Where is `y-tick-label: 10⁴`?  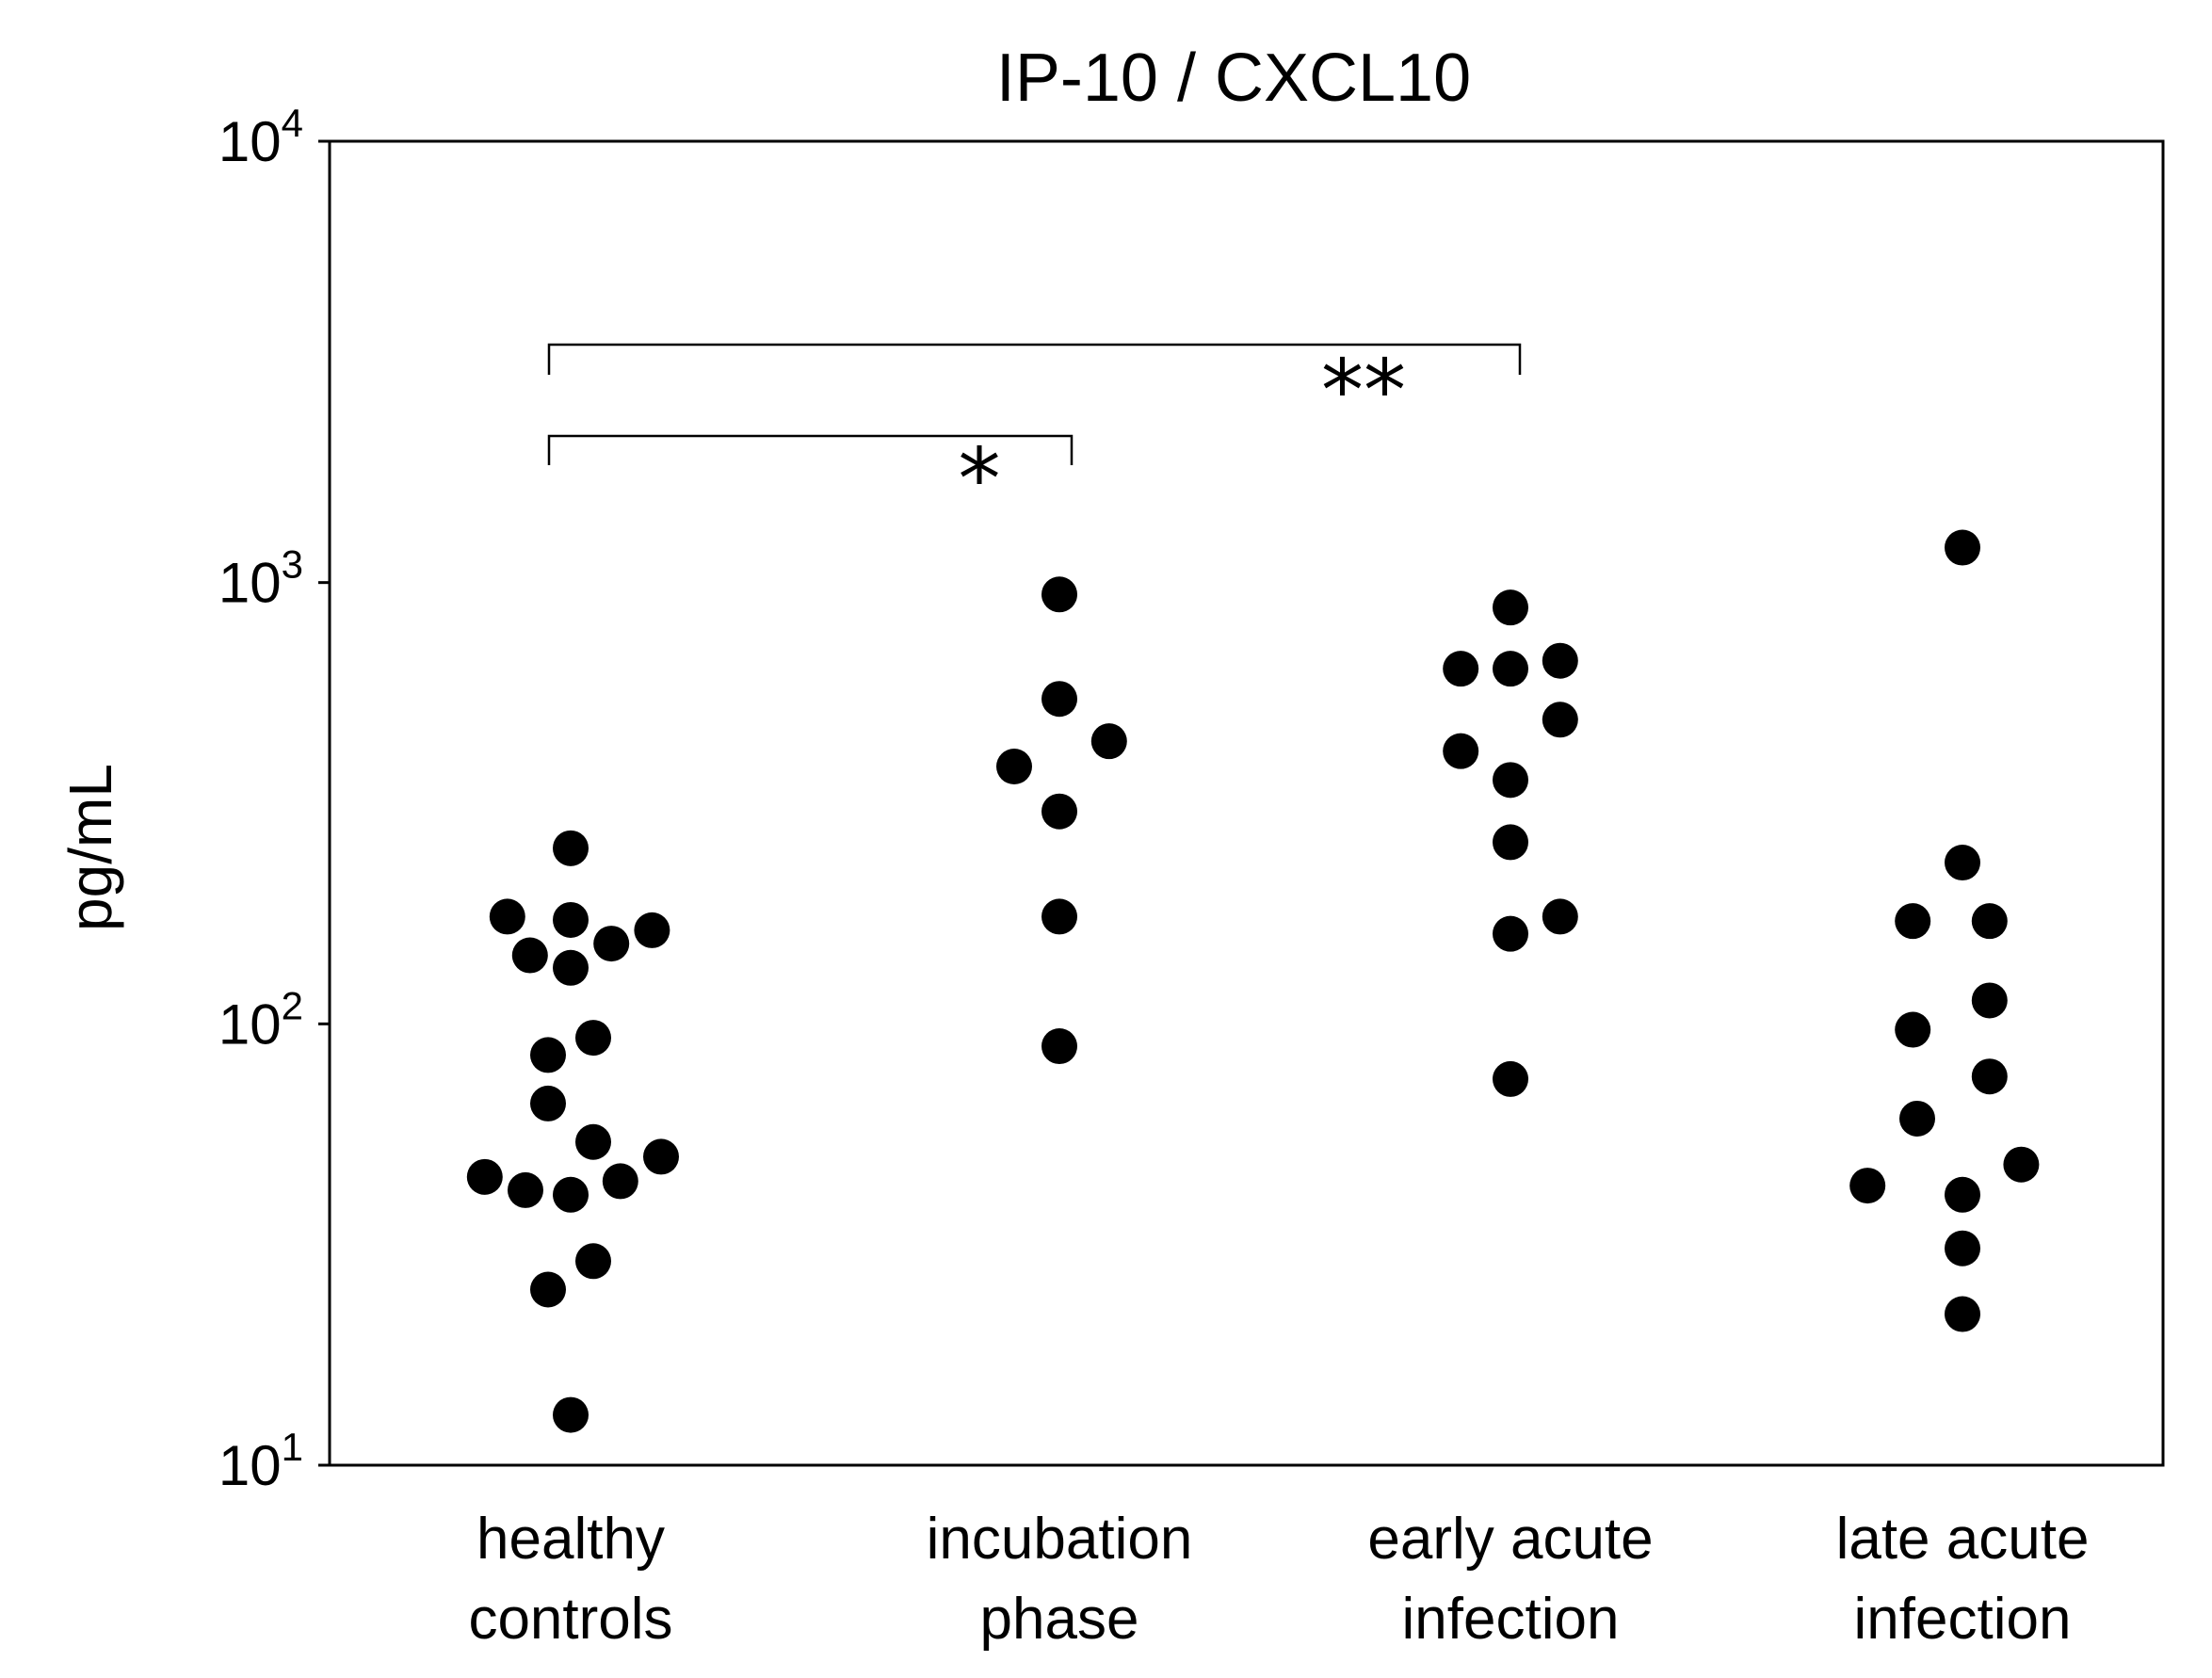 y-tick-label: 10⁴ is located at coordinates (260, 137).